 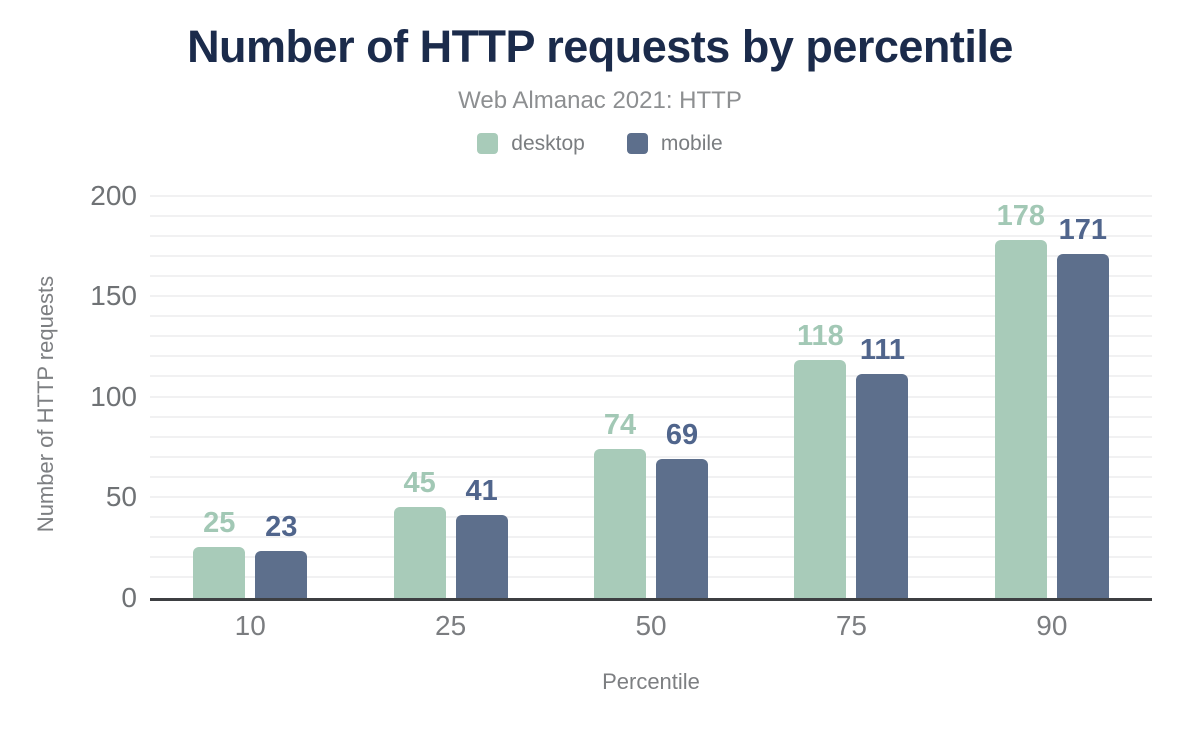 I want to click on x-axis-title: Percentile, so click(x=651, y=681).